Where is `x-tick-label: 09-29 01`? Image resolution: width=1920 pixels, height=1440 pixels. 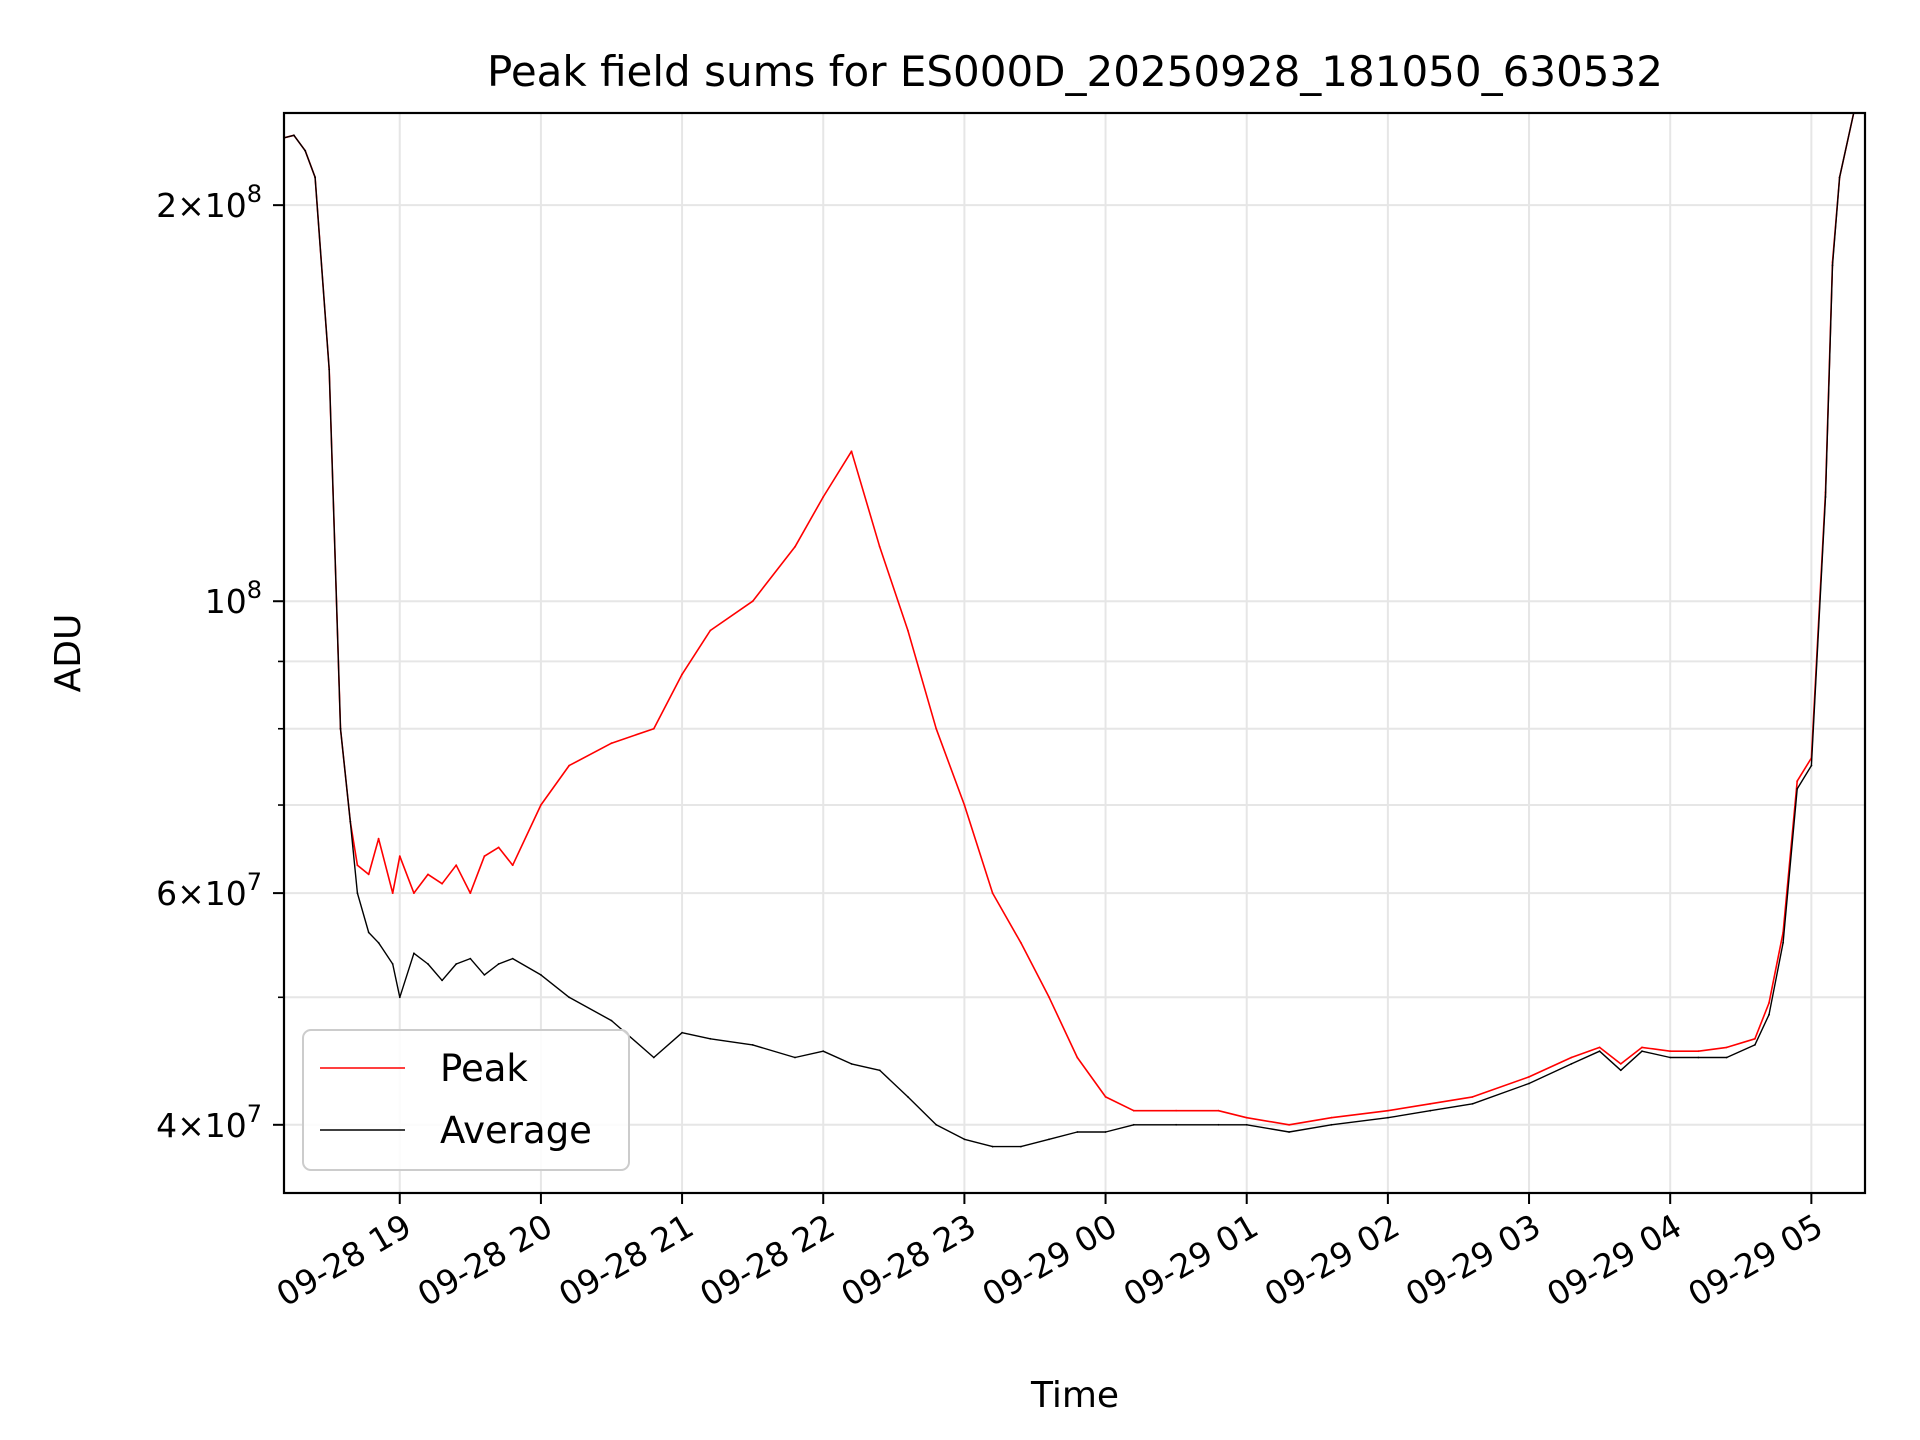
x-tick-label: 09-29 01 is located at coordinates (1191, 1260).